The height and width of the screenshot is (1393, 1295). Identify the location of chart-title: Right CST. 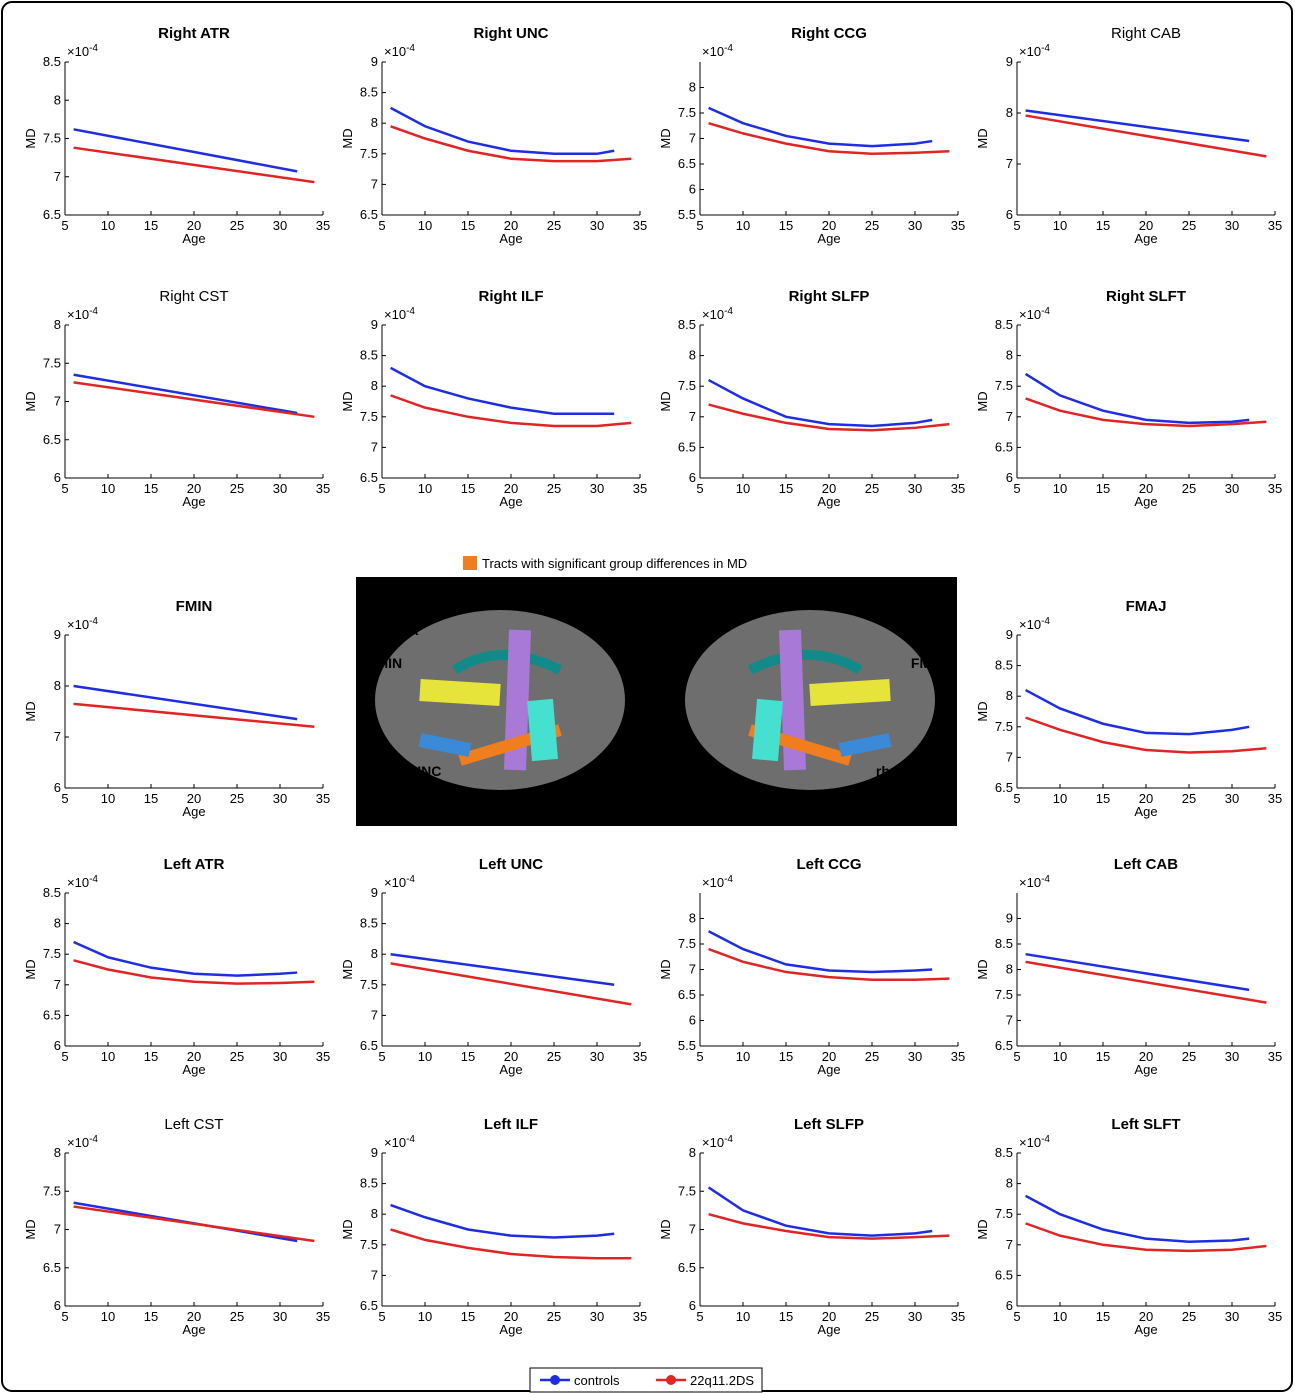
(193, 296).